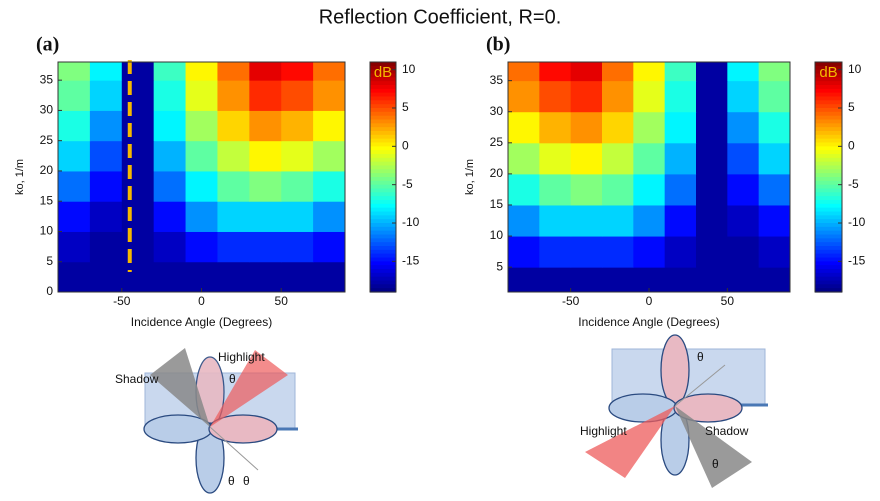 The width and height of the screenshot is (880, 501). I want to click on colorbar-tick-label: 0, so click(851, 146).